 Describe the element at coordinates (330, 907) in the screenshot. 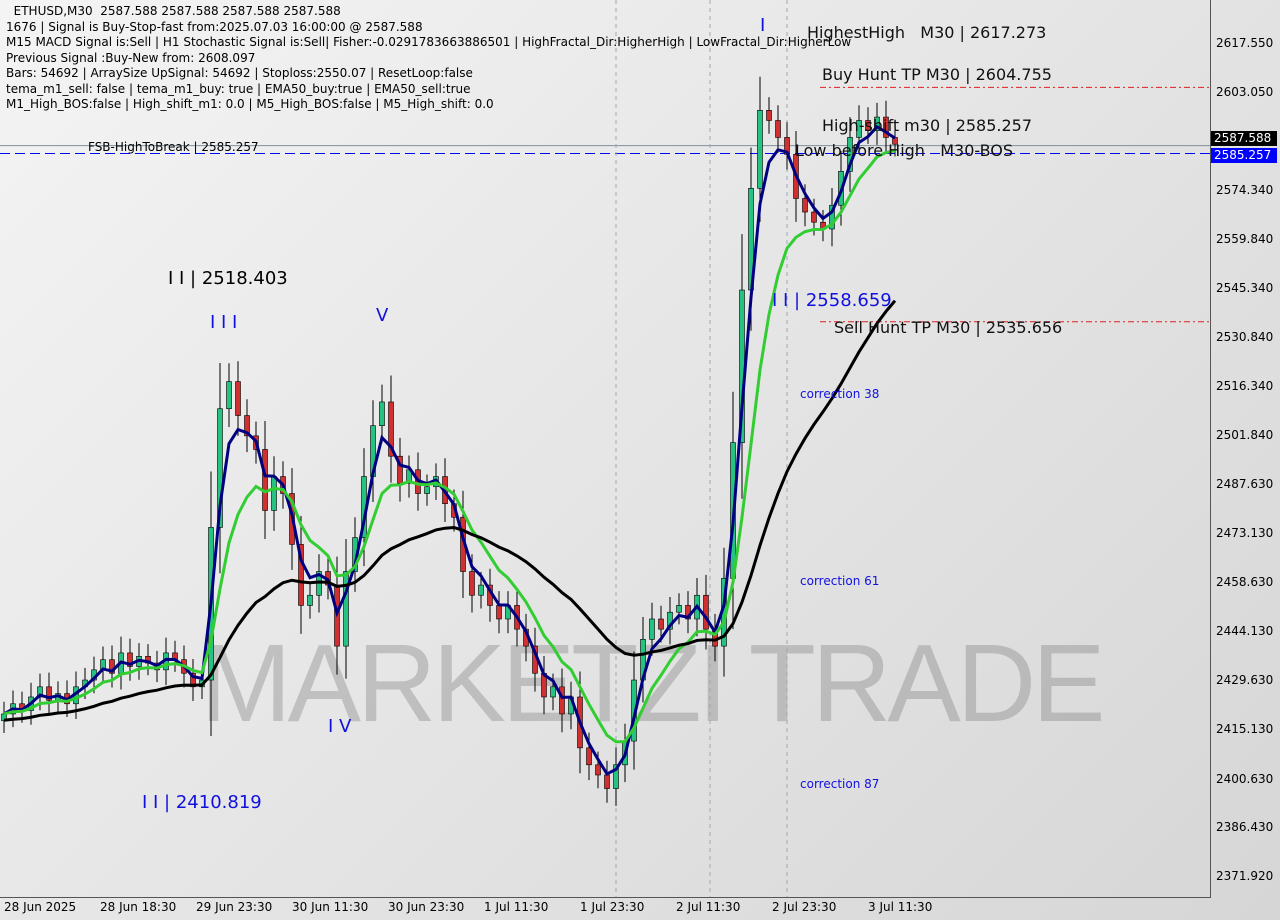

I see `x-tick-label: 30 Jun 11:30` at that location.